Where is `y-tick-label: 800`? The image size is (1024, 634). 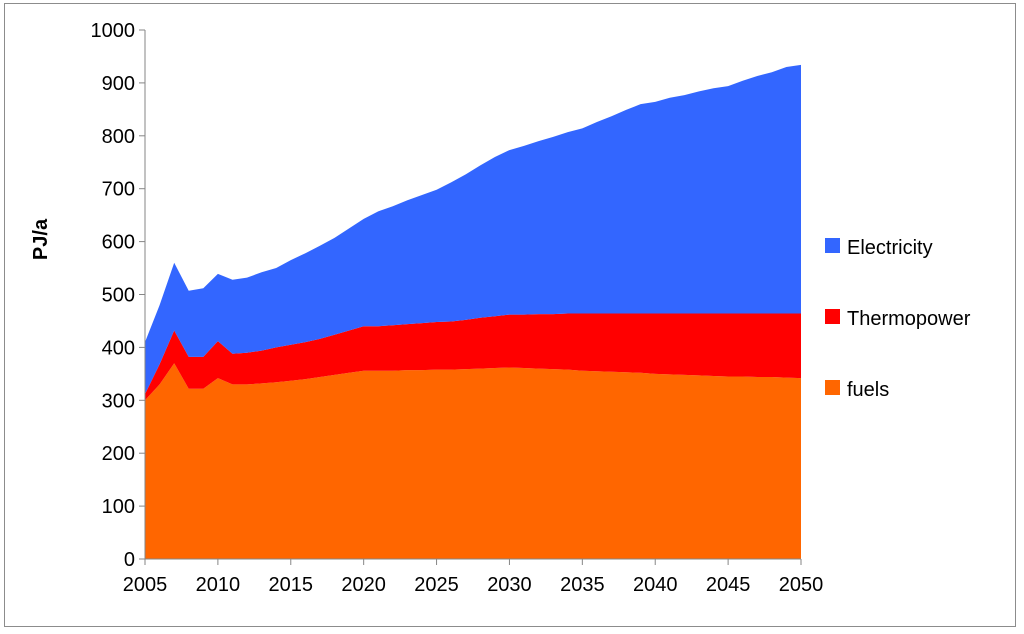
y-tick-label: 800 is located at coordinates (118, 137).